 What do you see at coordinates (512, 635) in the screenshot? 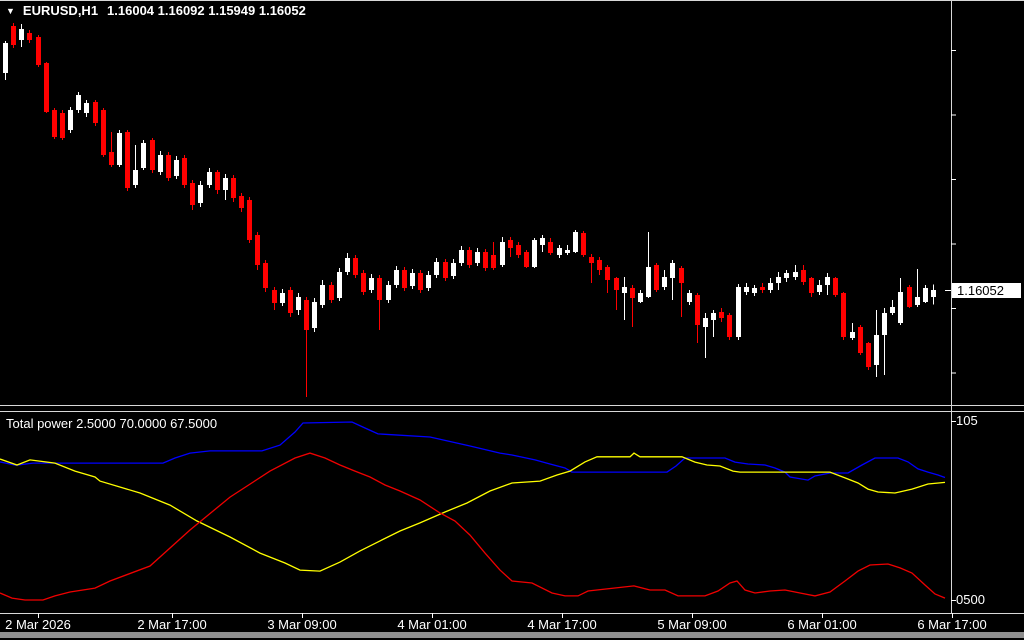
I see `window-bottom-edge` at bounding box center [512, 635].